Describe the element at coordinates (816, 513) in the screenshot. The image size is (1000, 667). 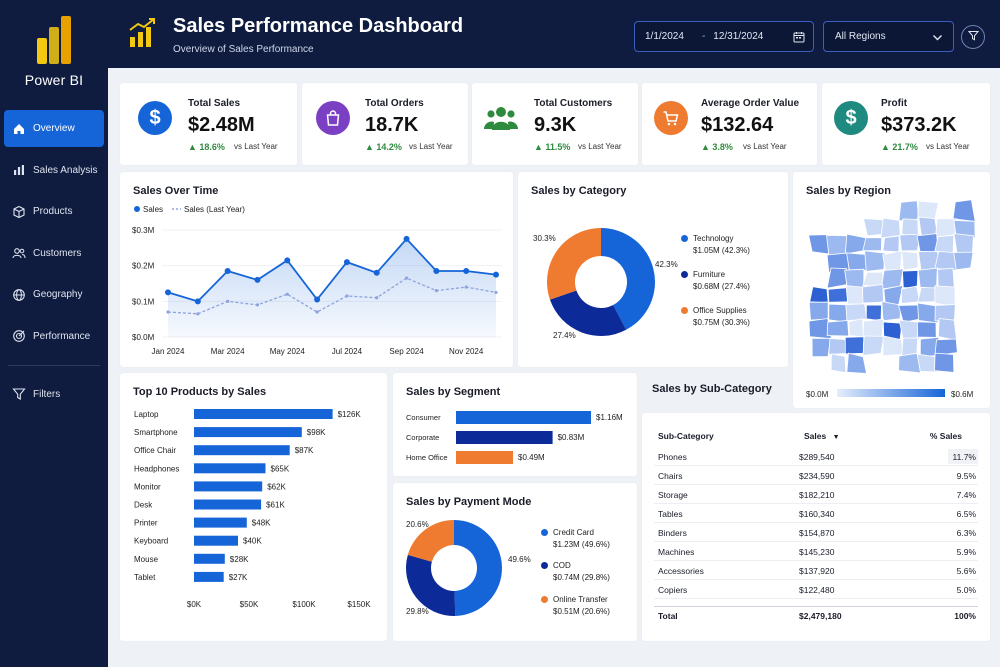
I see `table-row: Tables $160,340 6.5%` at that location.